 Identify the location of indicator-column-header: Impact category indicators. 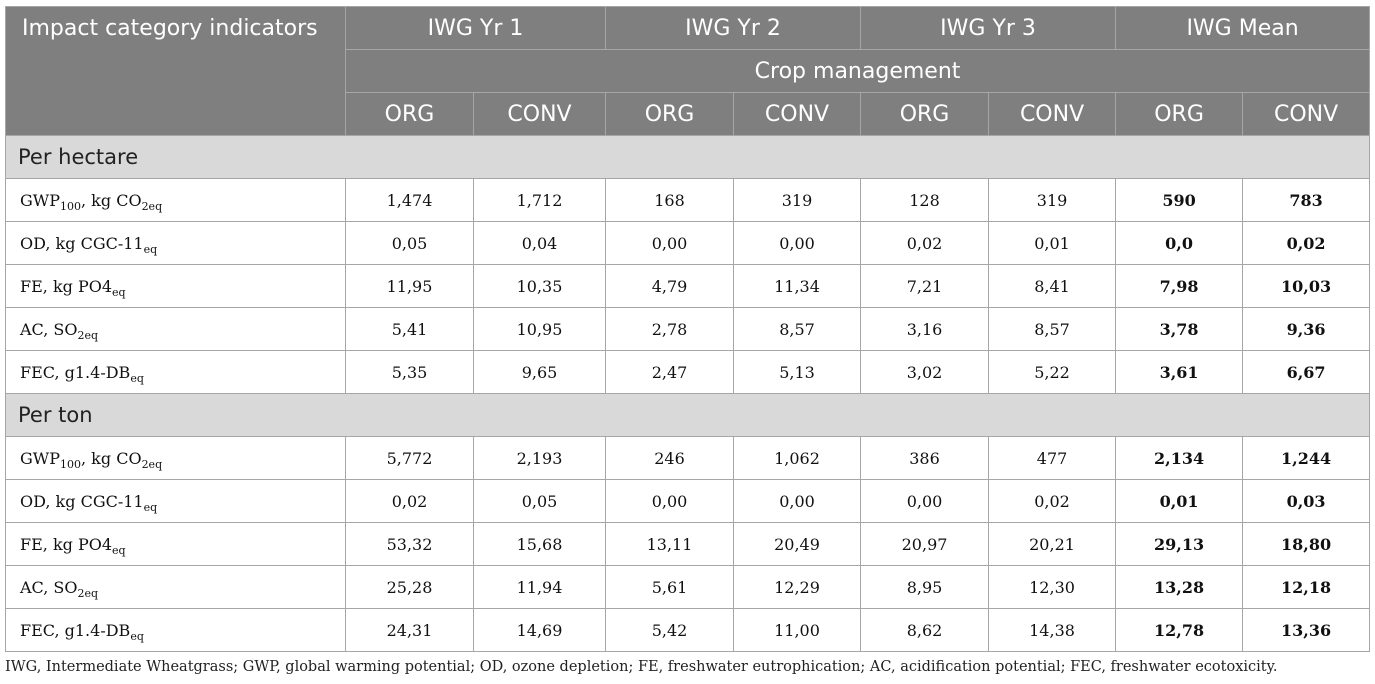
(175, 71).